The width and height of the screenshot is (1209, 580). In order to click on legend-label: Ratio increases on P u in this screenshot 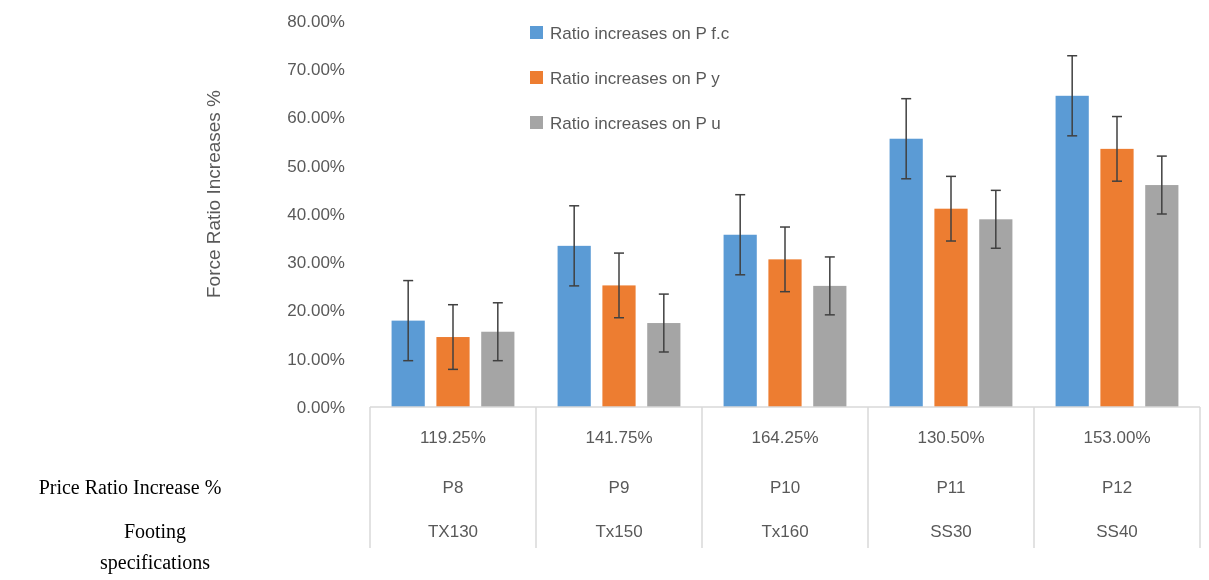, I will do `click(635, 123)`.